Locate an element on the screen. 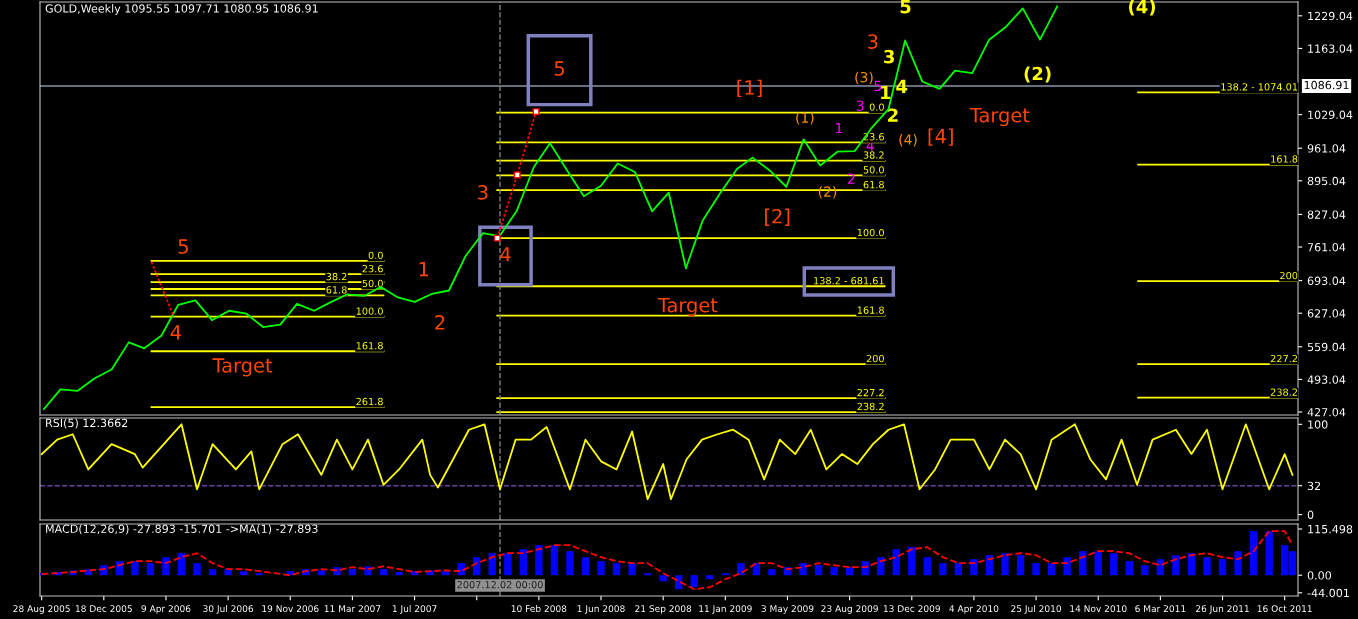 The height and width of the screenshot is (619, 1358). x-tick-label: 9 Apr 2006 is located at coordinates (166, 609).